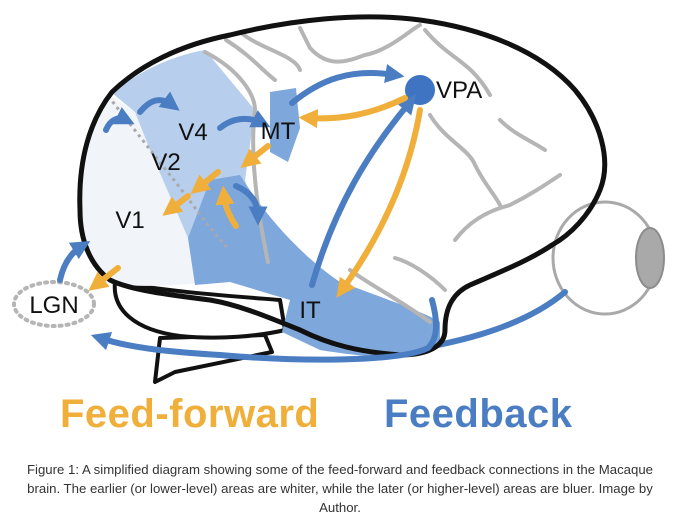 The width and height of the screenshot is (680, 521). Describe the element at coordinates (255, 155) in the screenshot. I see `ff-arrow-mt-v4` at that location.